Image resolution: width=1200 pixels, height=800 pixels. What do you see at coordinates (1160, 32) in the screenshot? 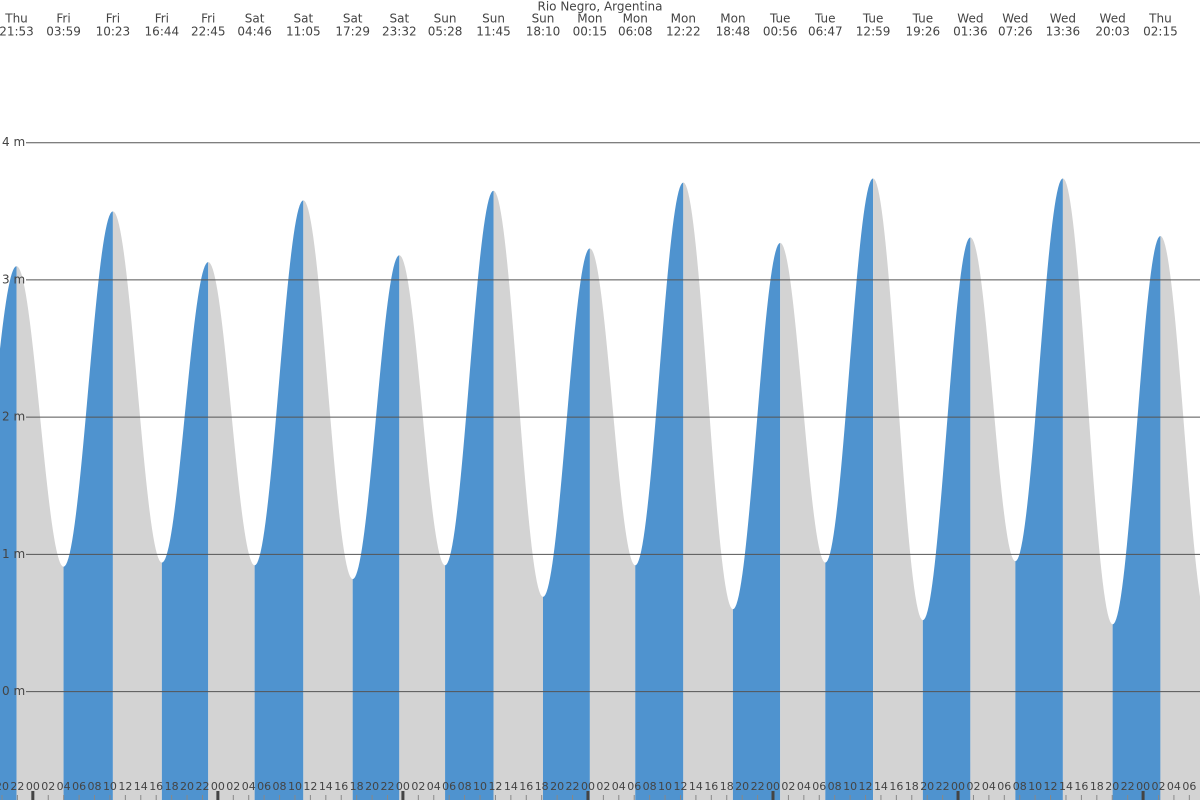
I see `extreme-time: 02:15` at bounding box center [1160, 32].